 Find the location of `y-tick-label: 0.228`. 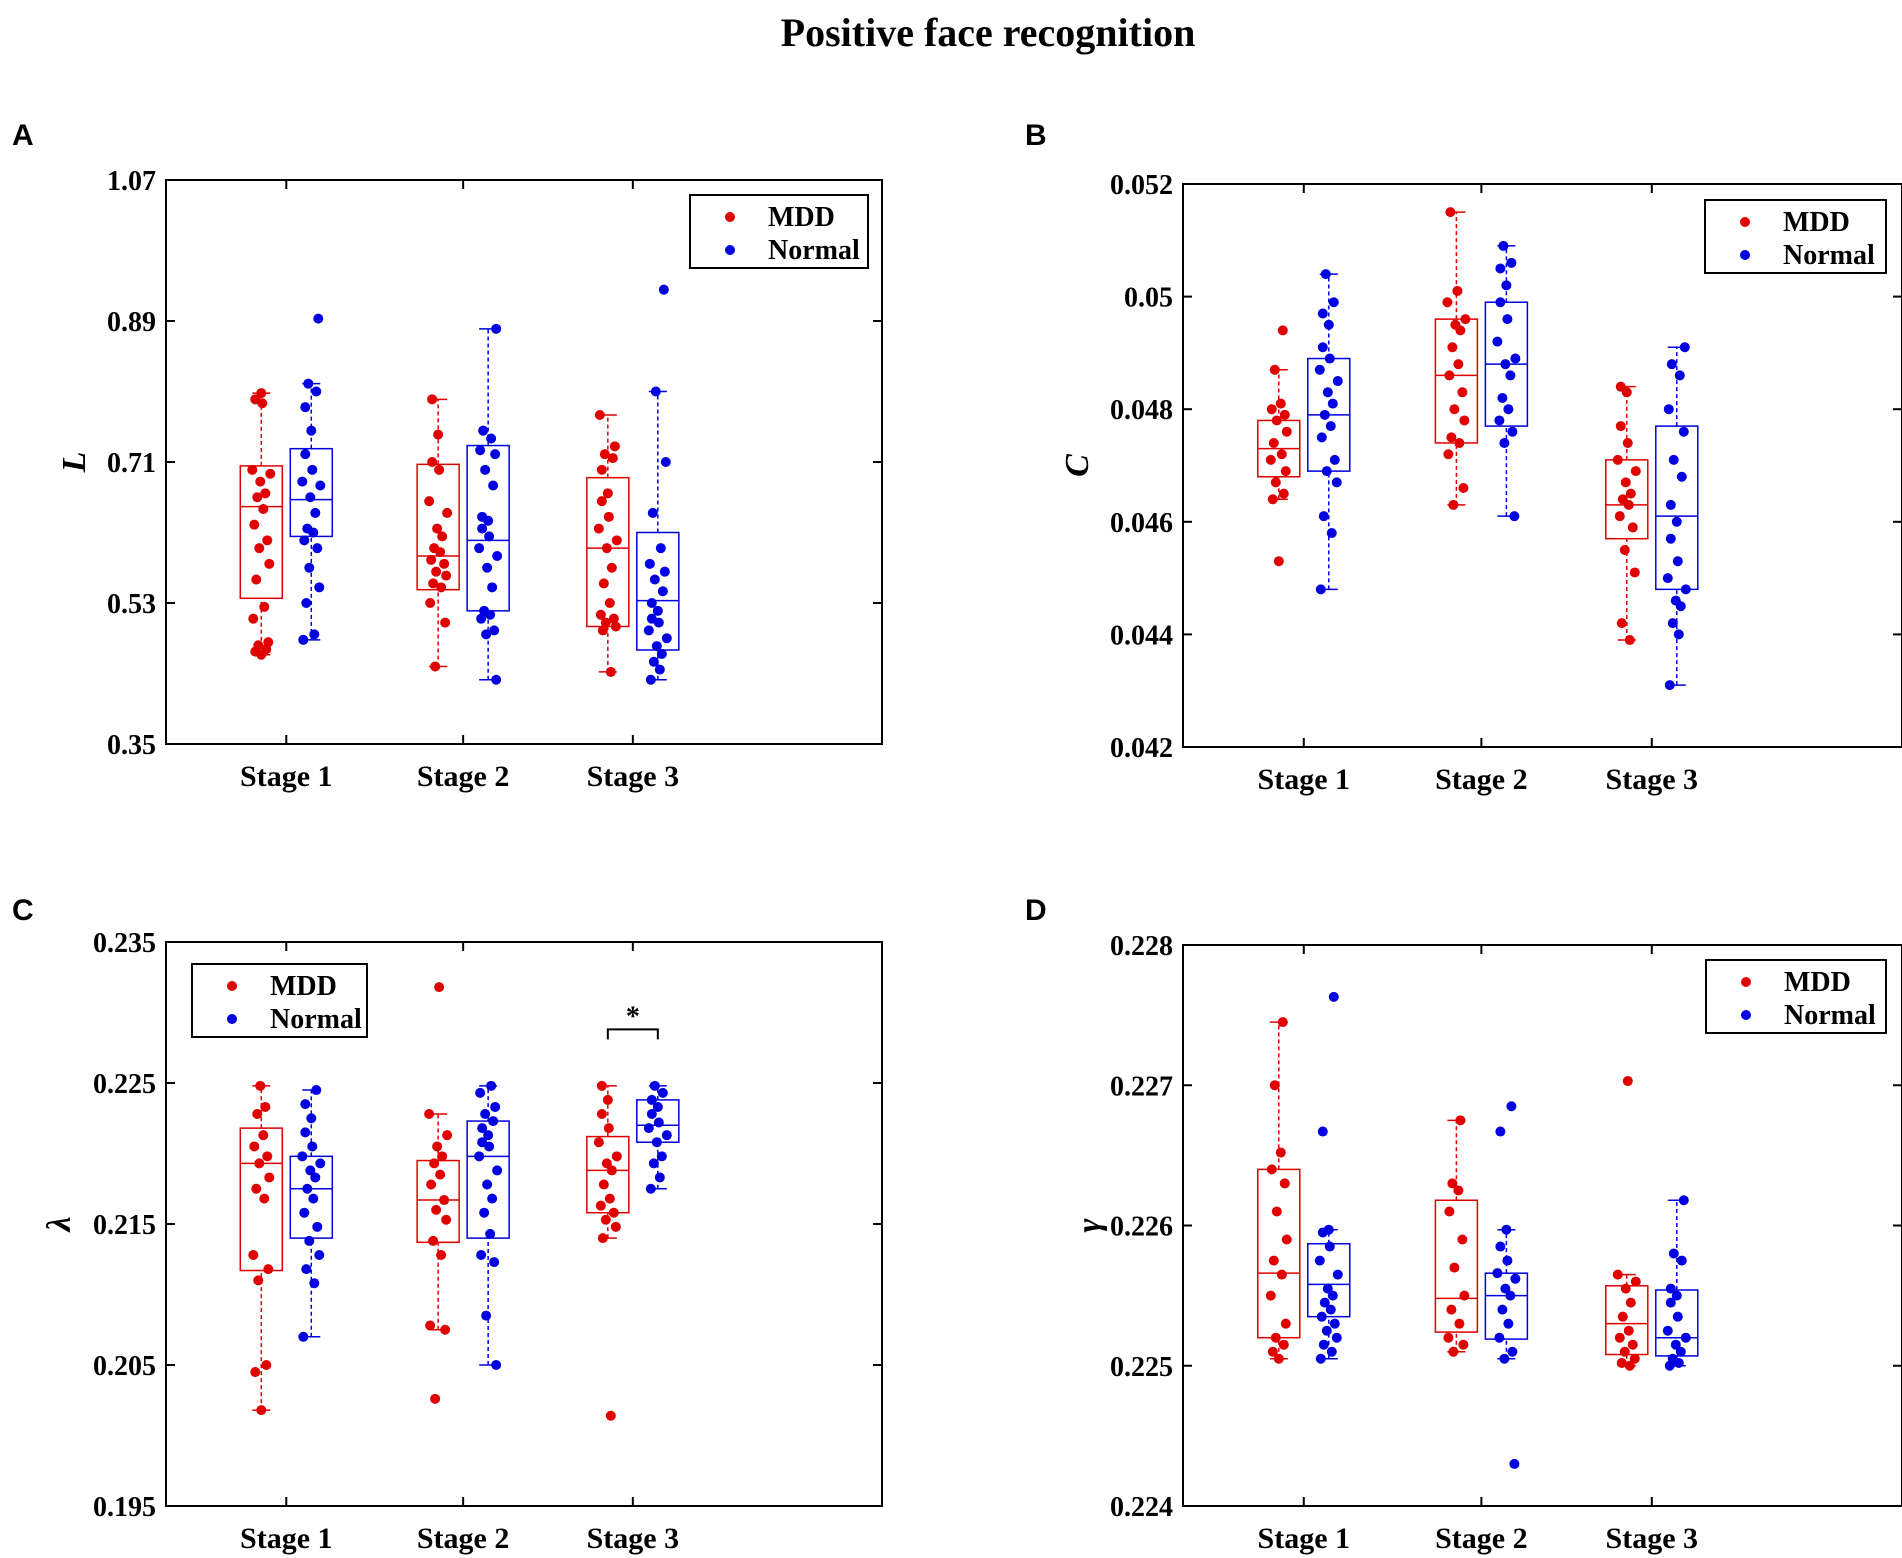

y-tick-label: 0.228 is located at coordinates (1141, 946).